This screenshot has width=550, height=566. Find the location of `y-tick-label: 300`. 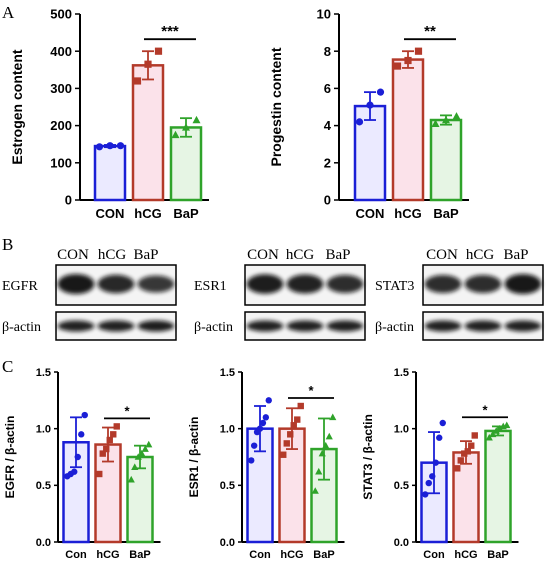

y-tick-label: 300 is located at coordinates (61, 88).